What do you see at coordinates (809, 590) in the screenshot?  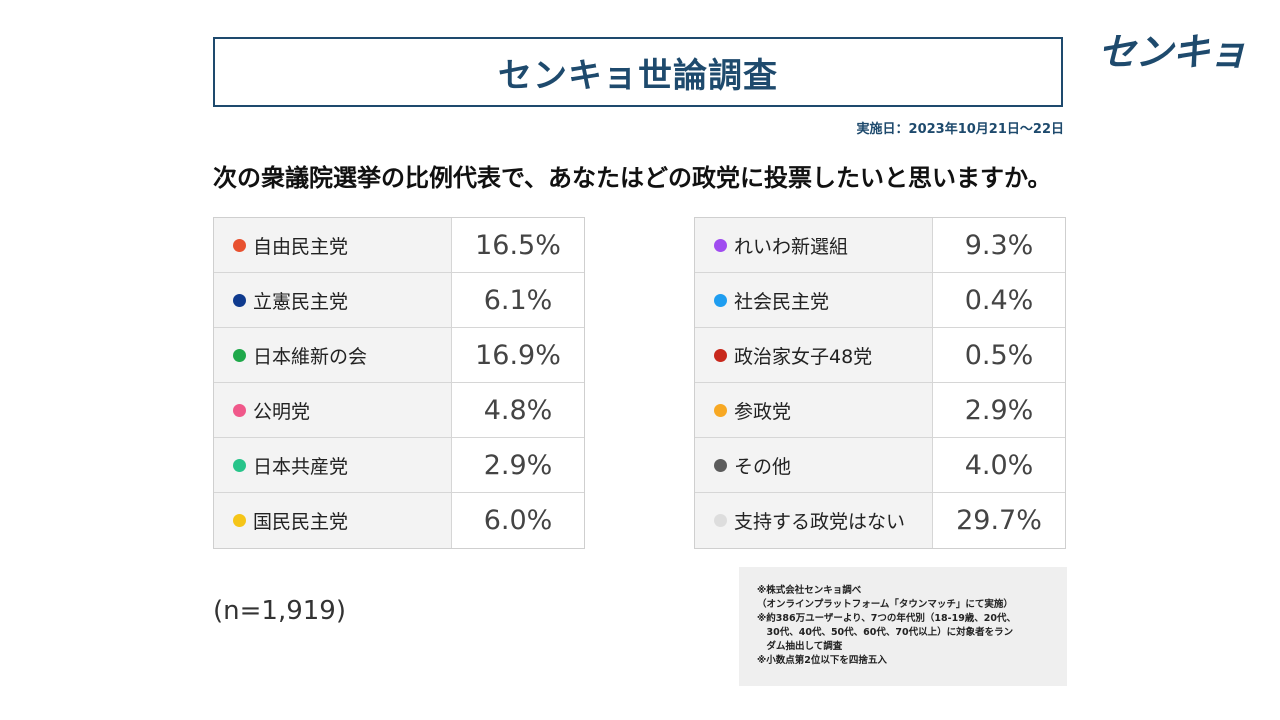 I see `note-line: ※株式会社センキョ調べ` at bounding box center [809, 590].